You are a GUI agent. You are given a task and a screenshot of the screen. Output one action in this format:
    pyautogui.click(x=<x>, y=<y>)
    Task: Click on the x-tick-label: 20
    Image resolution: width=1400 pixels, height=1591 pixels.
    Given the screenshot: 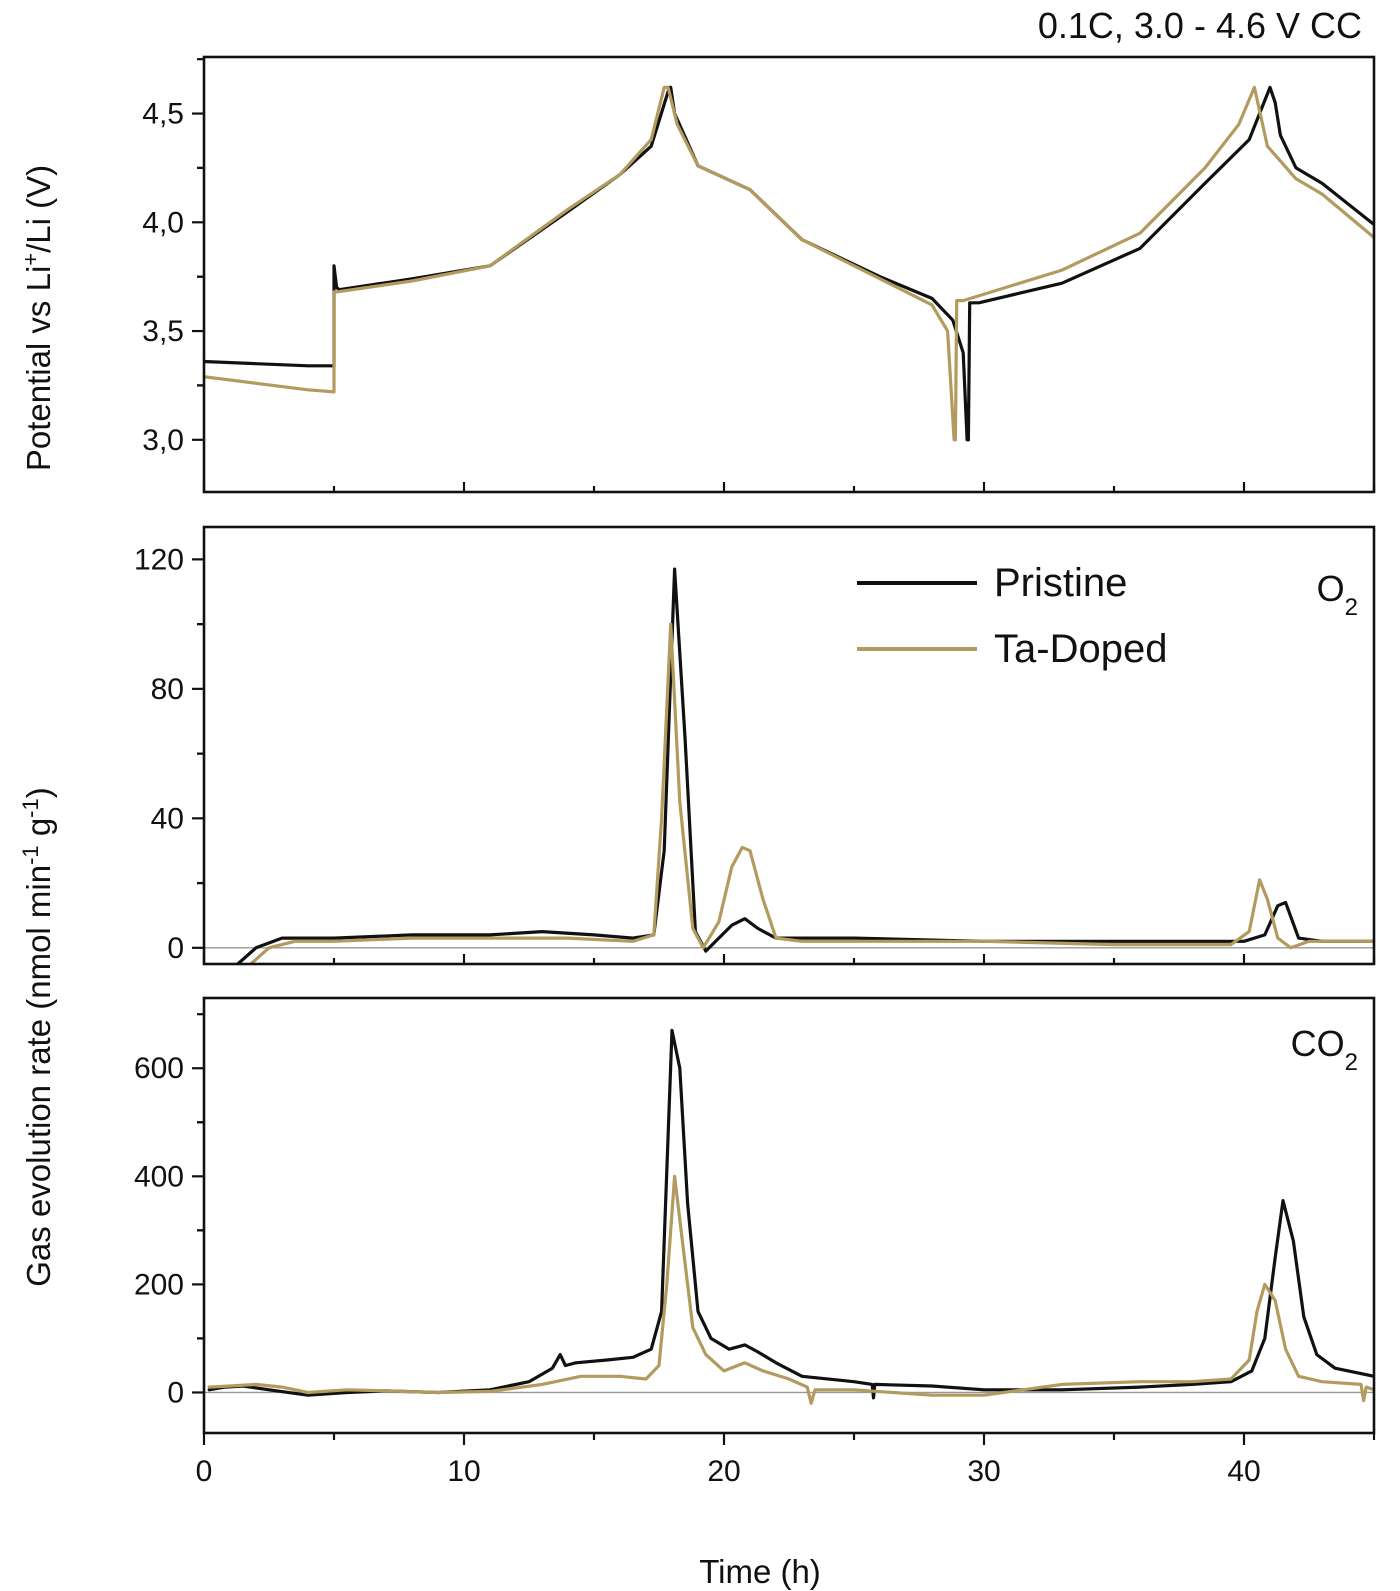 What is the action you would take?
    pyautogui.click(x=723, y=1471)
    